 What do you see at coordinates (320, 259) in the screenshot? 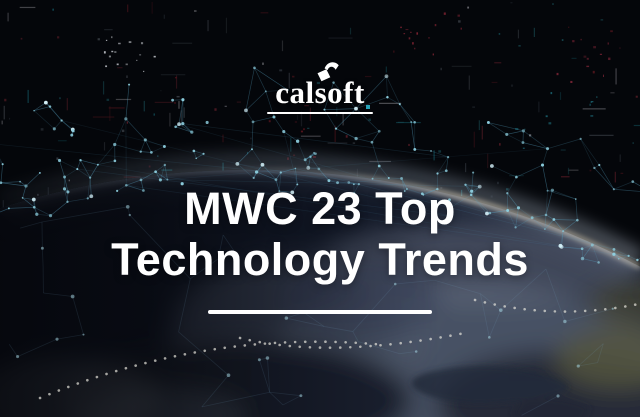
I see `title-line-2: Technology Trends` at bounding box center [320, 259].